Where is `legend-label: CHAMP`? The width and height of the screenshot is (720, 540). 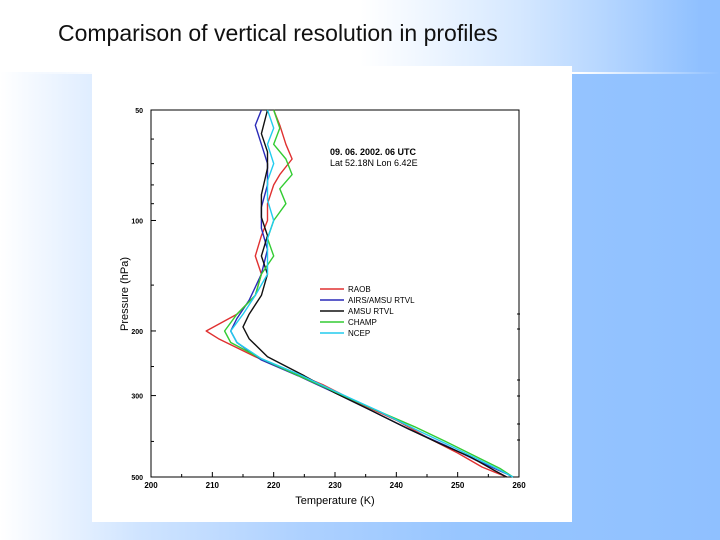
legend-label: CHAMP is located at coordinates (362, 322).